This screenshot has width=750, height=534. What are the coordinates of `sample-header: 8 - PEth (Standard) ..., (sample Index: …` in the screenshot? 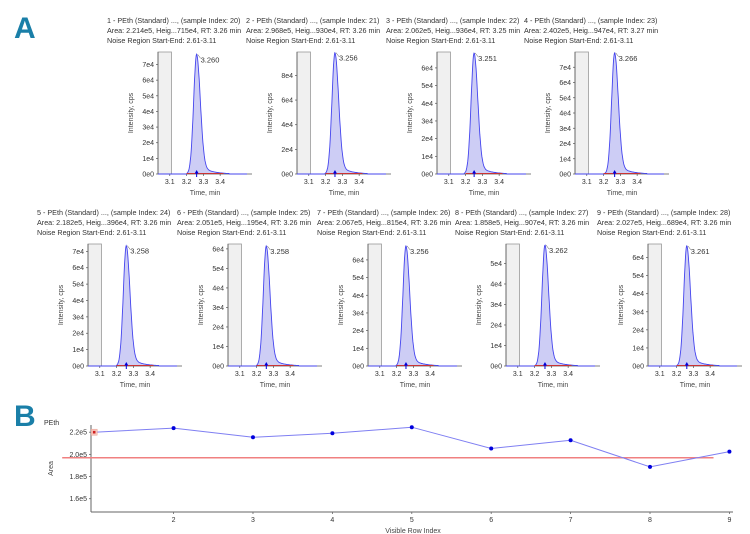 It's located at (522, 223).